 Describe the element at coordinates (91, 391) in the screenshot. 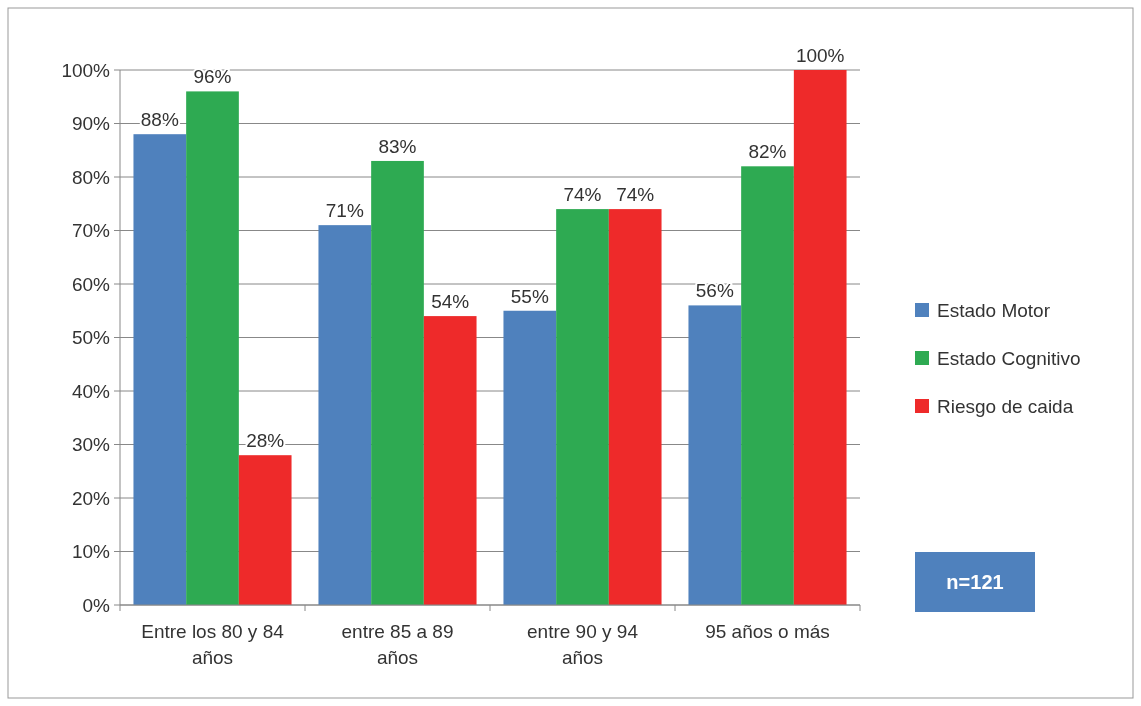

I see `y-tick-label: 40%` at that location.